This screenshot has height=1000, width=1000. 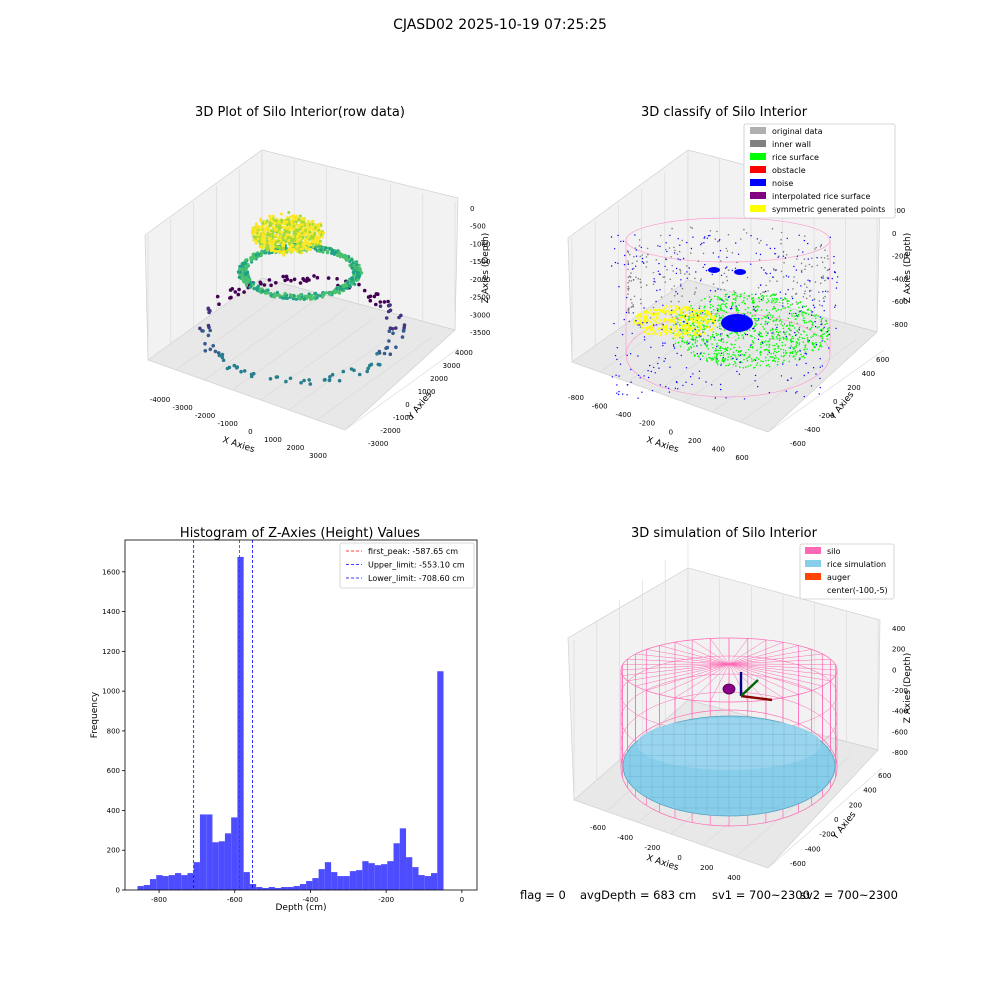 I want to click on y-tick-label: 1200, so click(x=111, y=652).